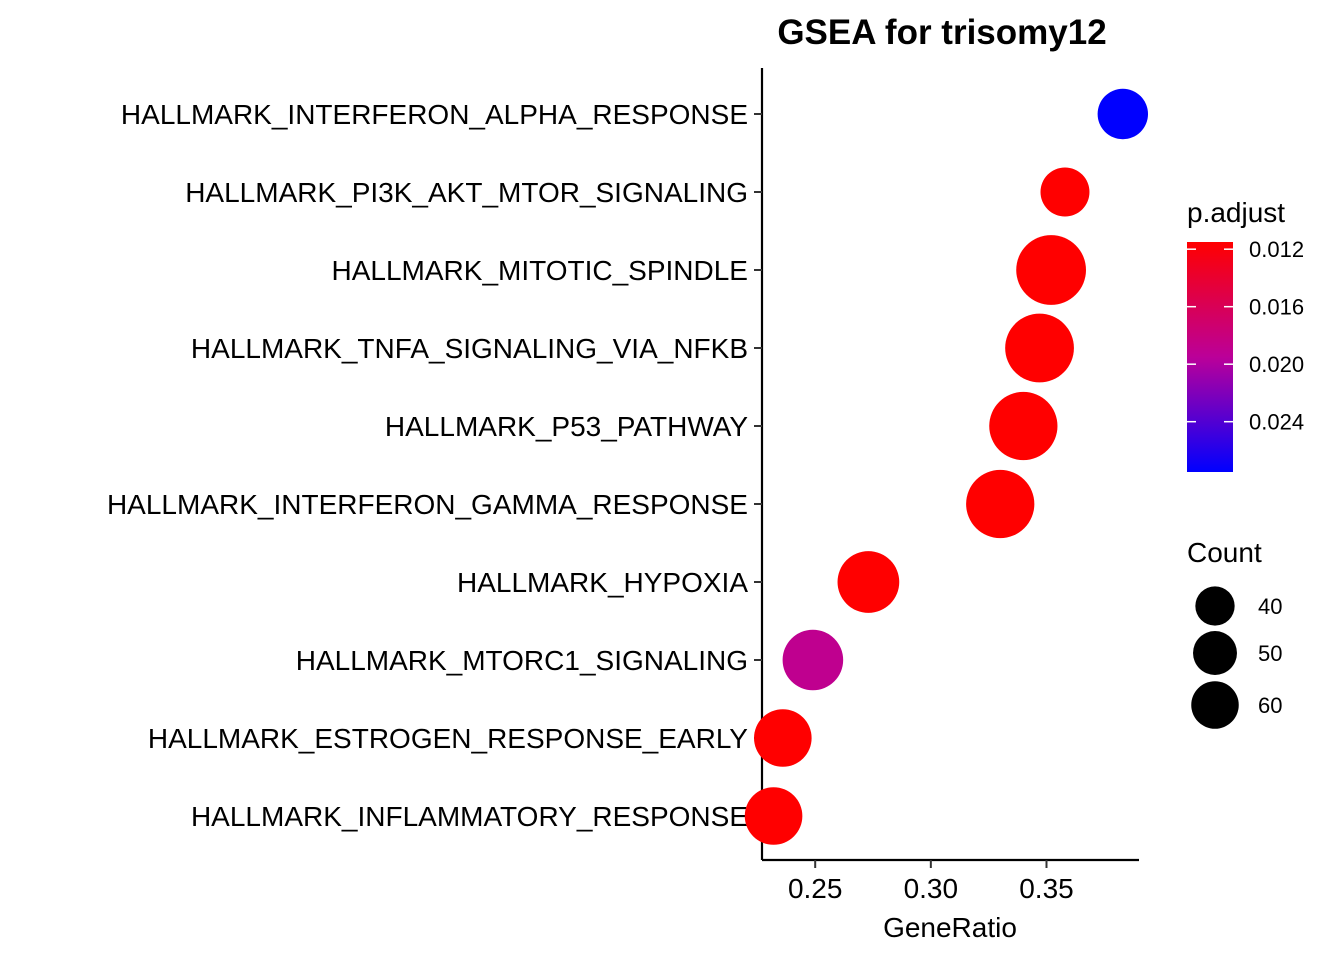 Image resolution: width=1344 pixels, height=960 pixels. I want to click on size-legend-title: Count, so click(1224, 552).